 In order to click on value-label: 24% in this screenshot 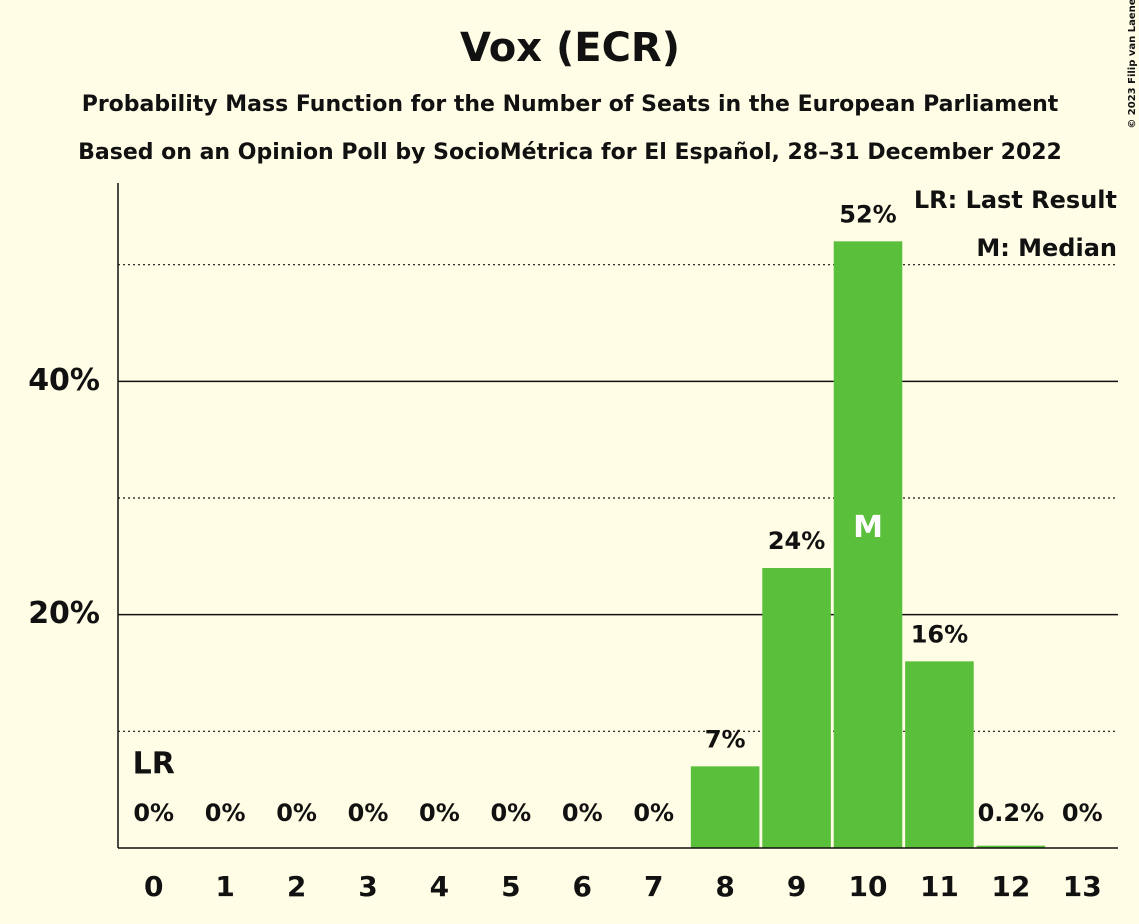, I will do `click(796, 541)`.